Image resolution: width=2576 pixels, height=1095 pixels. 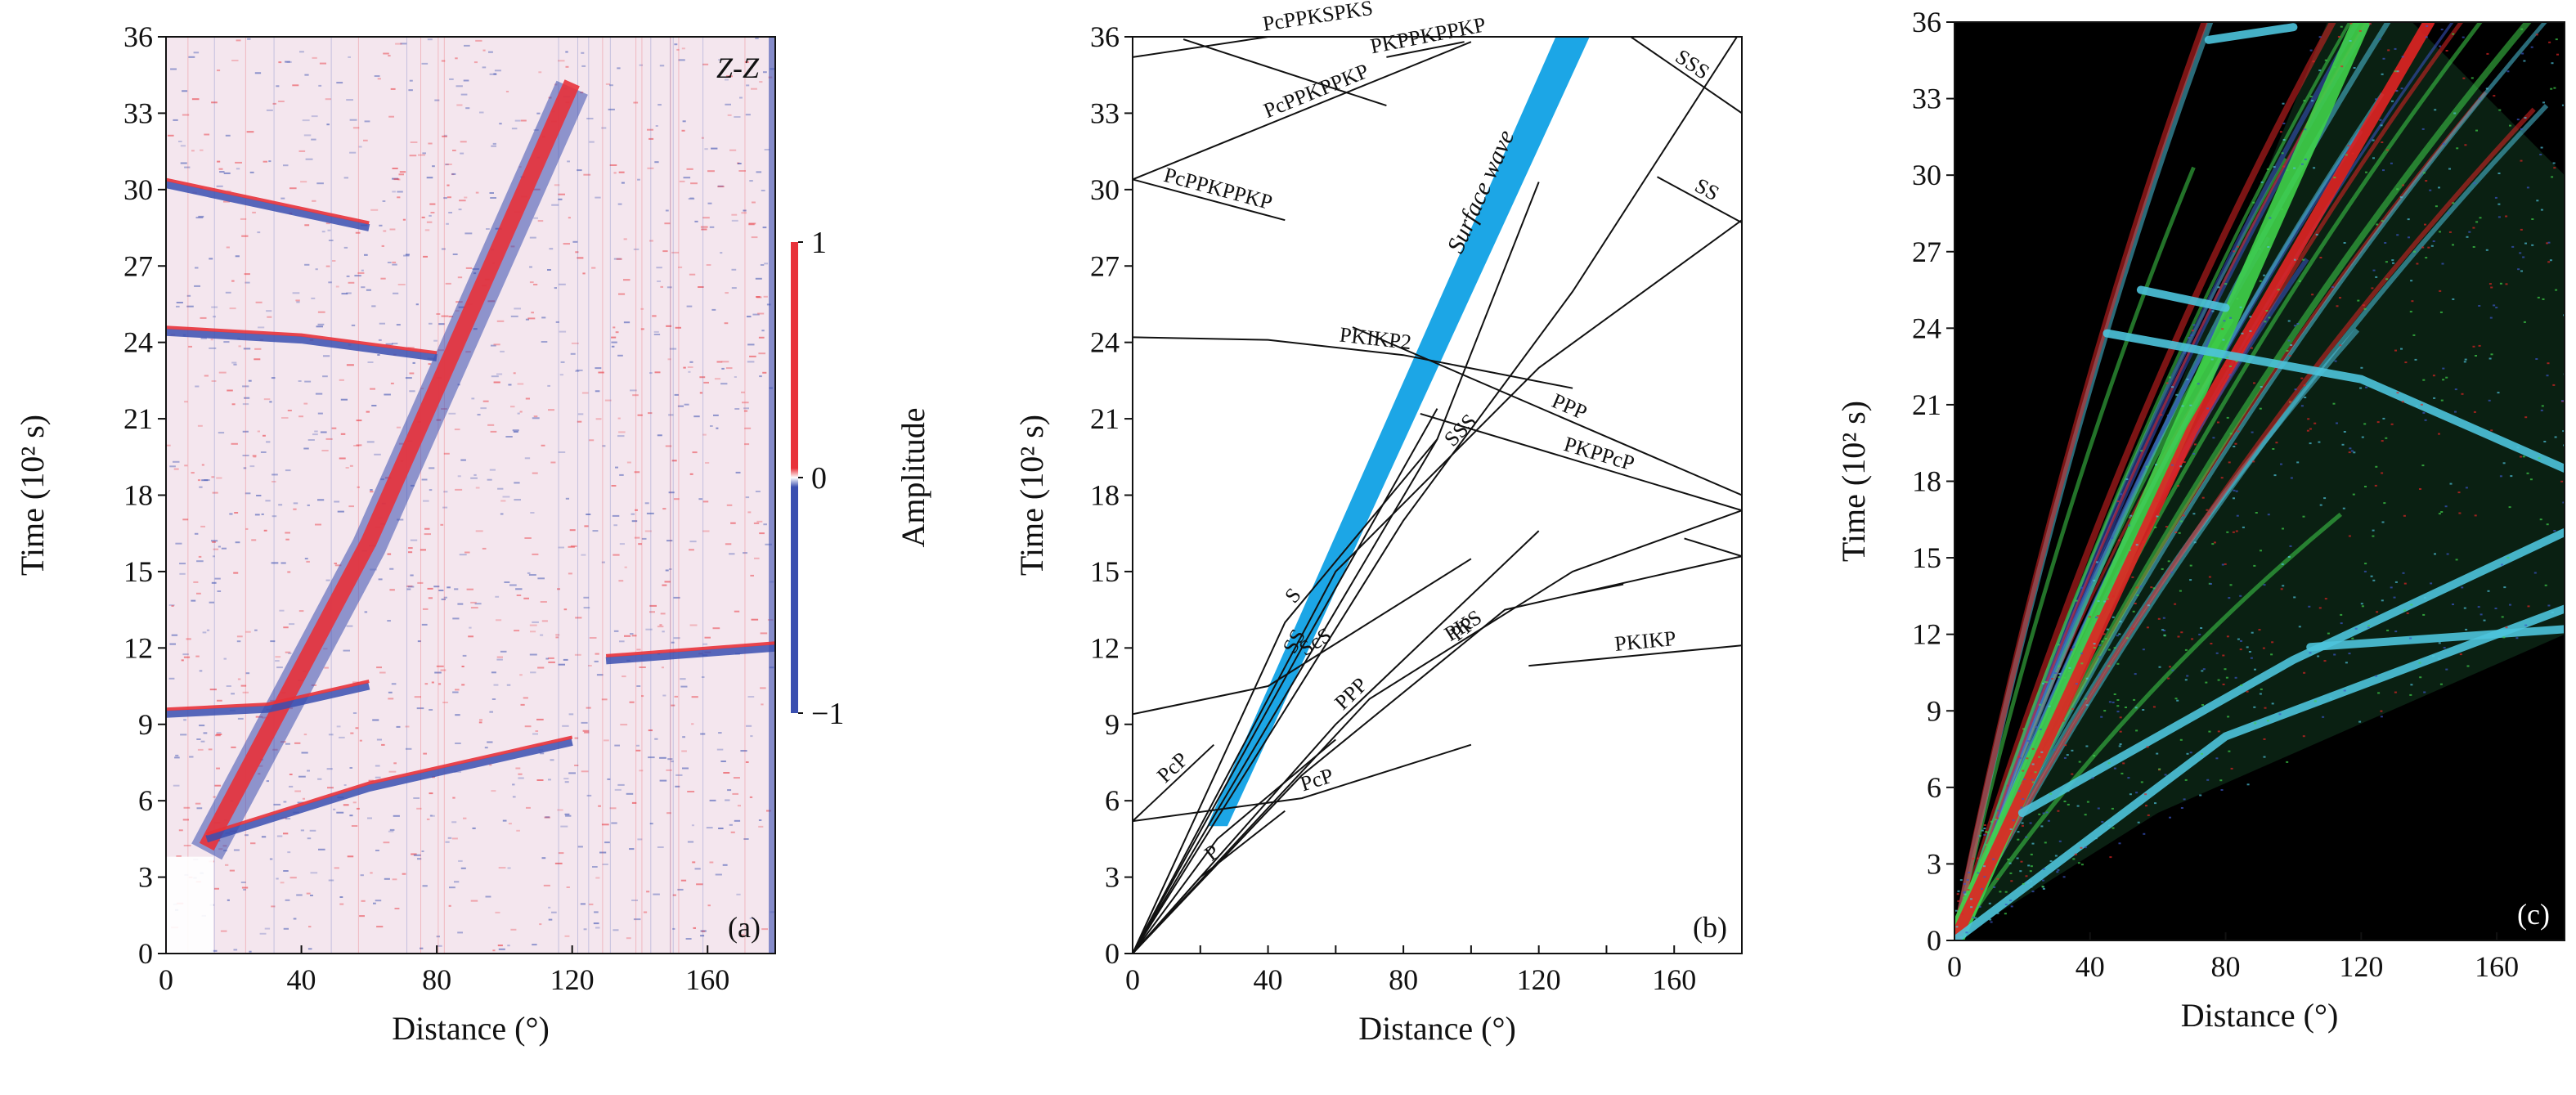 What do you see at coordinates (2160, 481) in the screenshot?
I see `fan-trace` at bounding box center [2160, 481].